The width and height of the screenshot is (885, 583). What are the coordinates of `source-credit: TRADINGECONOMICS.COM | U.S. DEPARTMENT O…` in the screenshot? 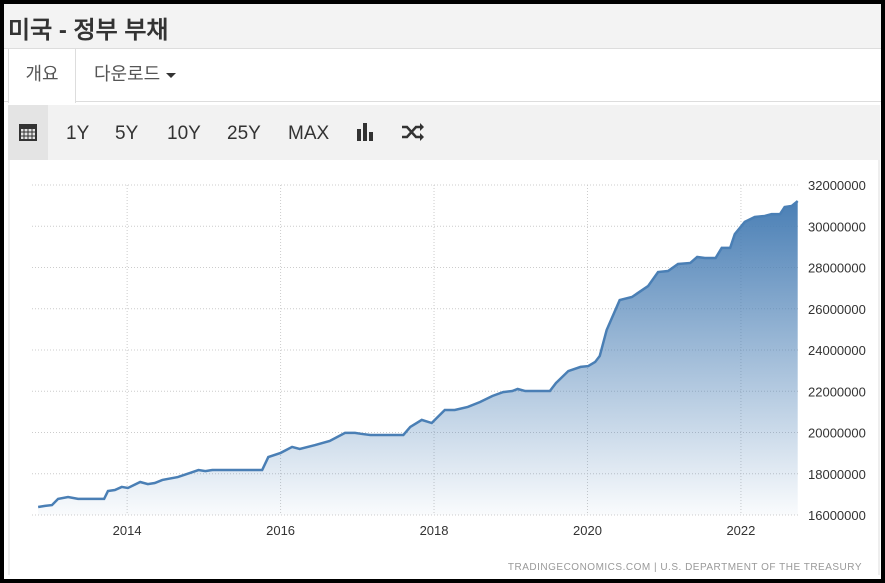 It's located at (685, 567).